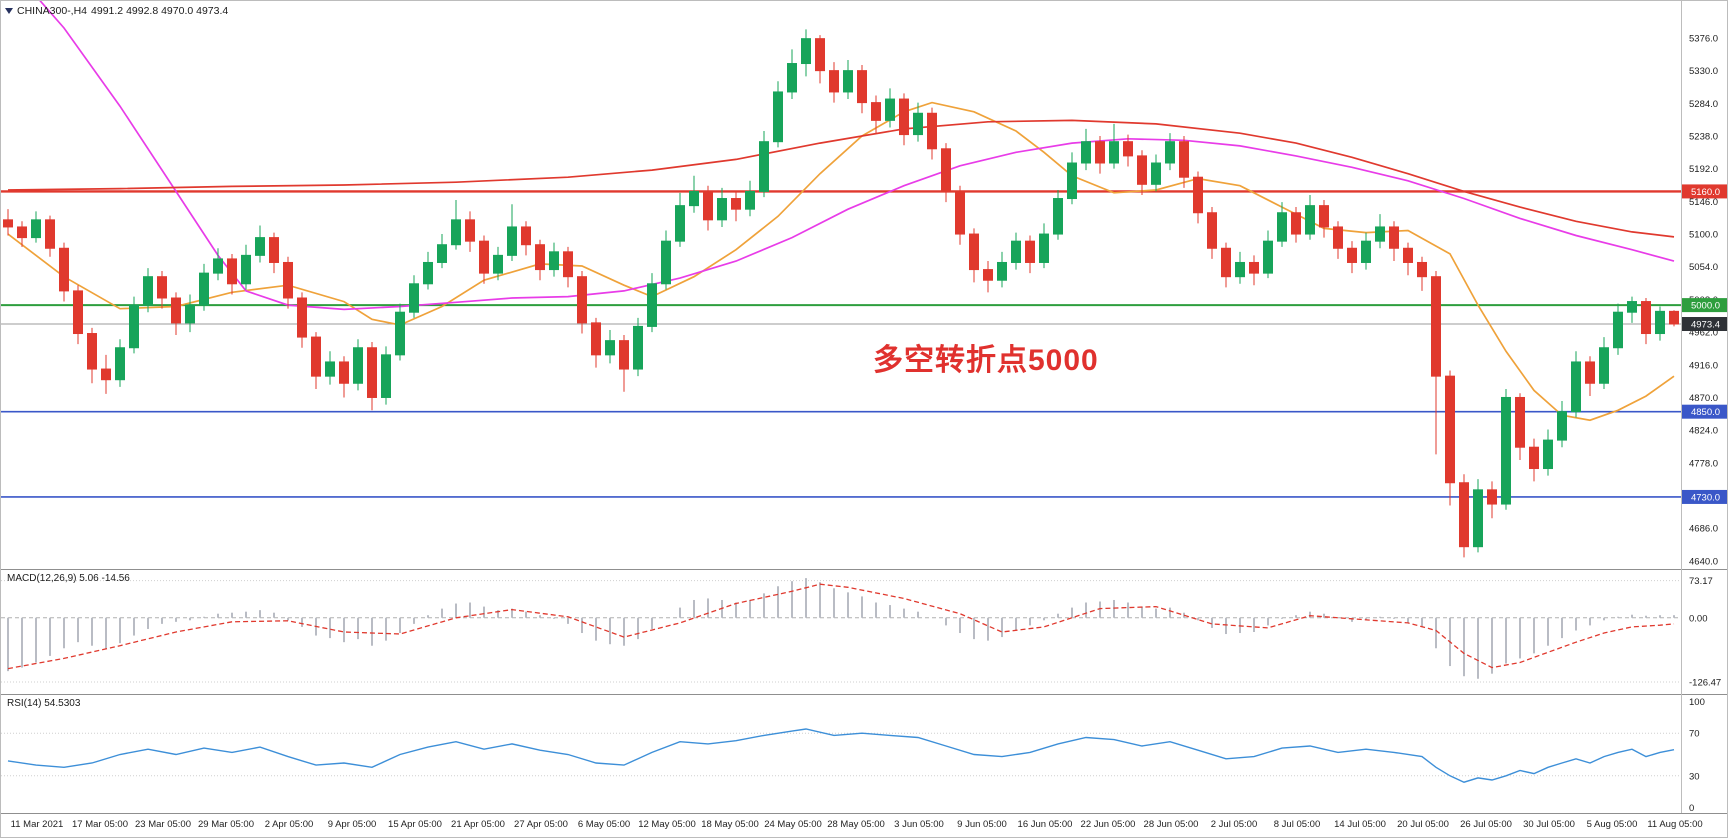 The image size is (1728, 838). What do you see at coordinates (1549, 824) in the screenshot?
I see `time-axis-label: 30 Jul 05:00` at bounding box center [1549, 824].